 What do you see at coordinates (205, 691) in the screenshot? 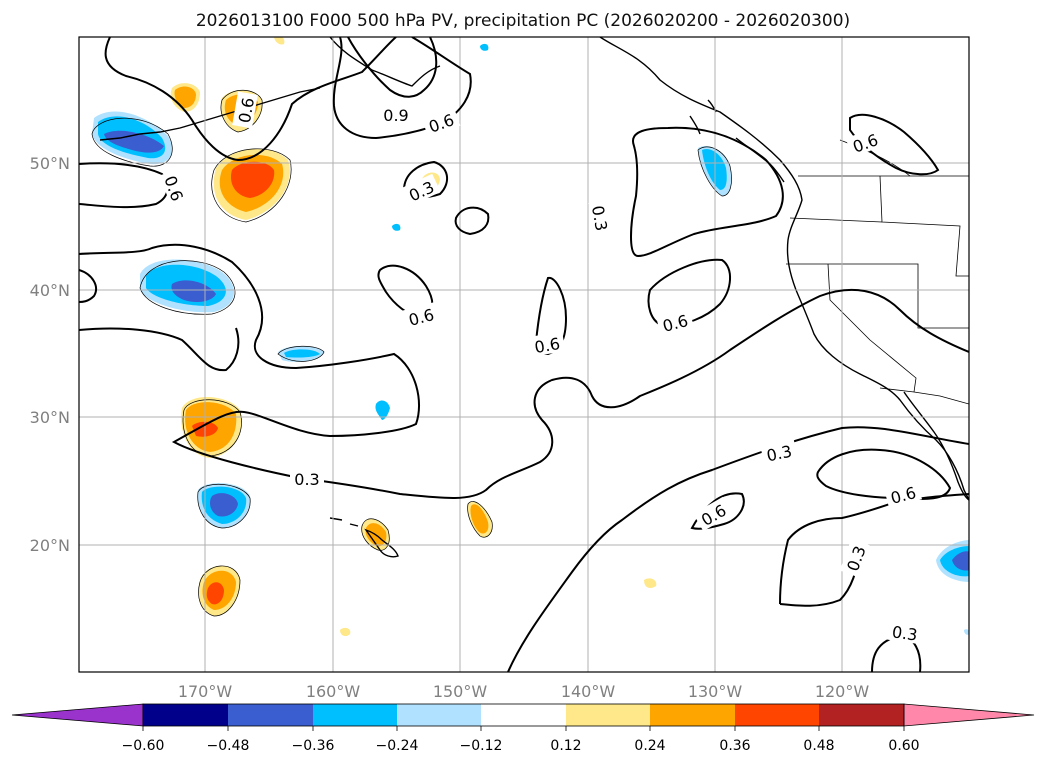
I see `lon-label: 170°W` at bounding box center [205, 691].